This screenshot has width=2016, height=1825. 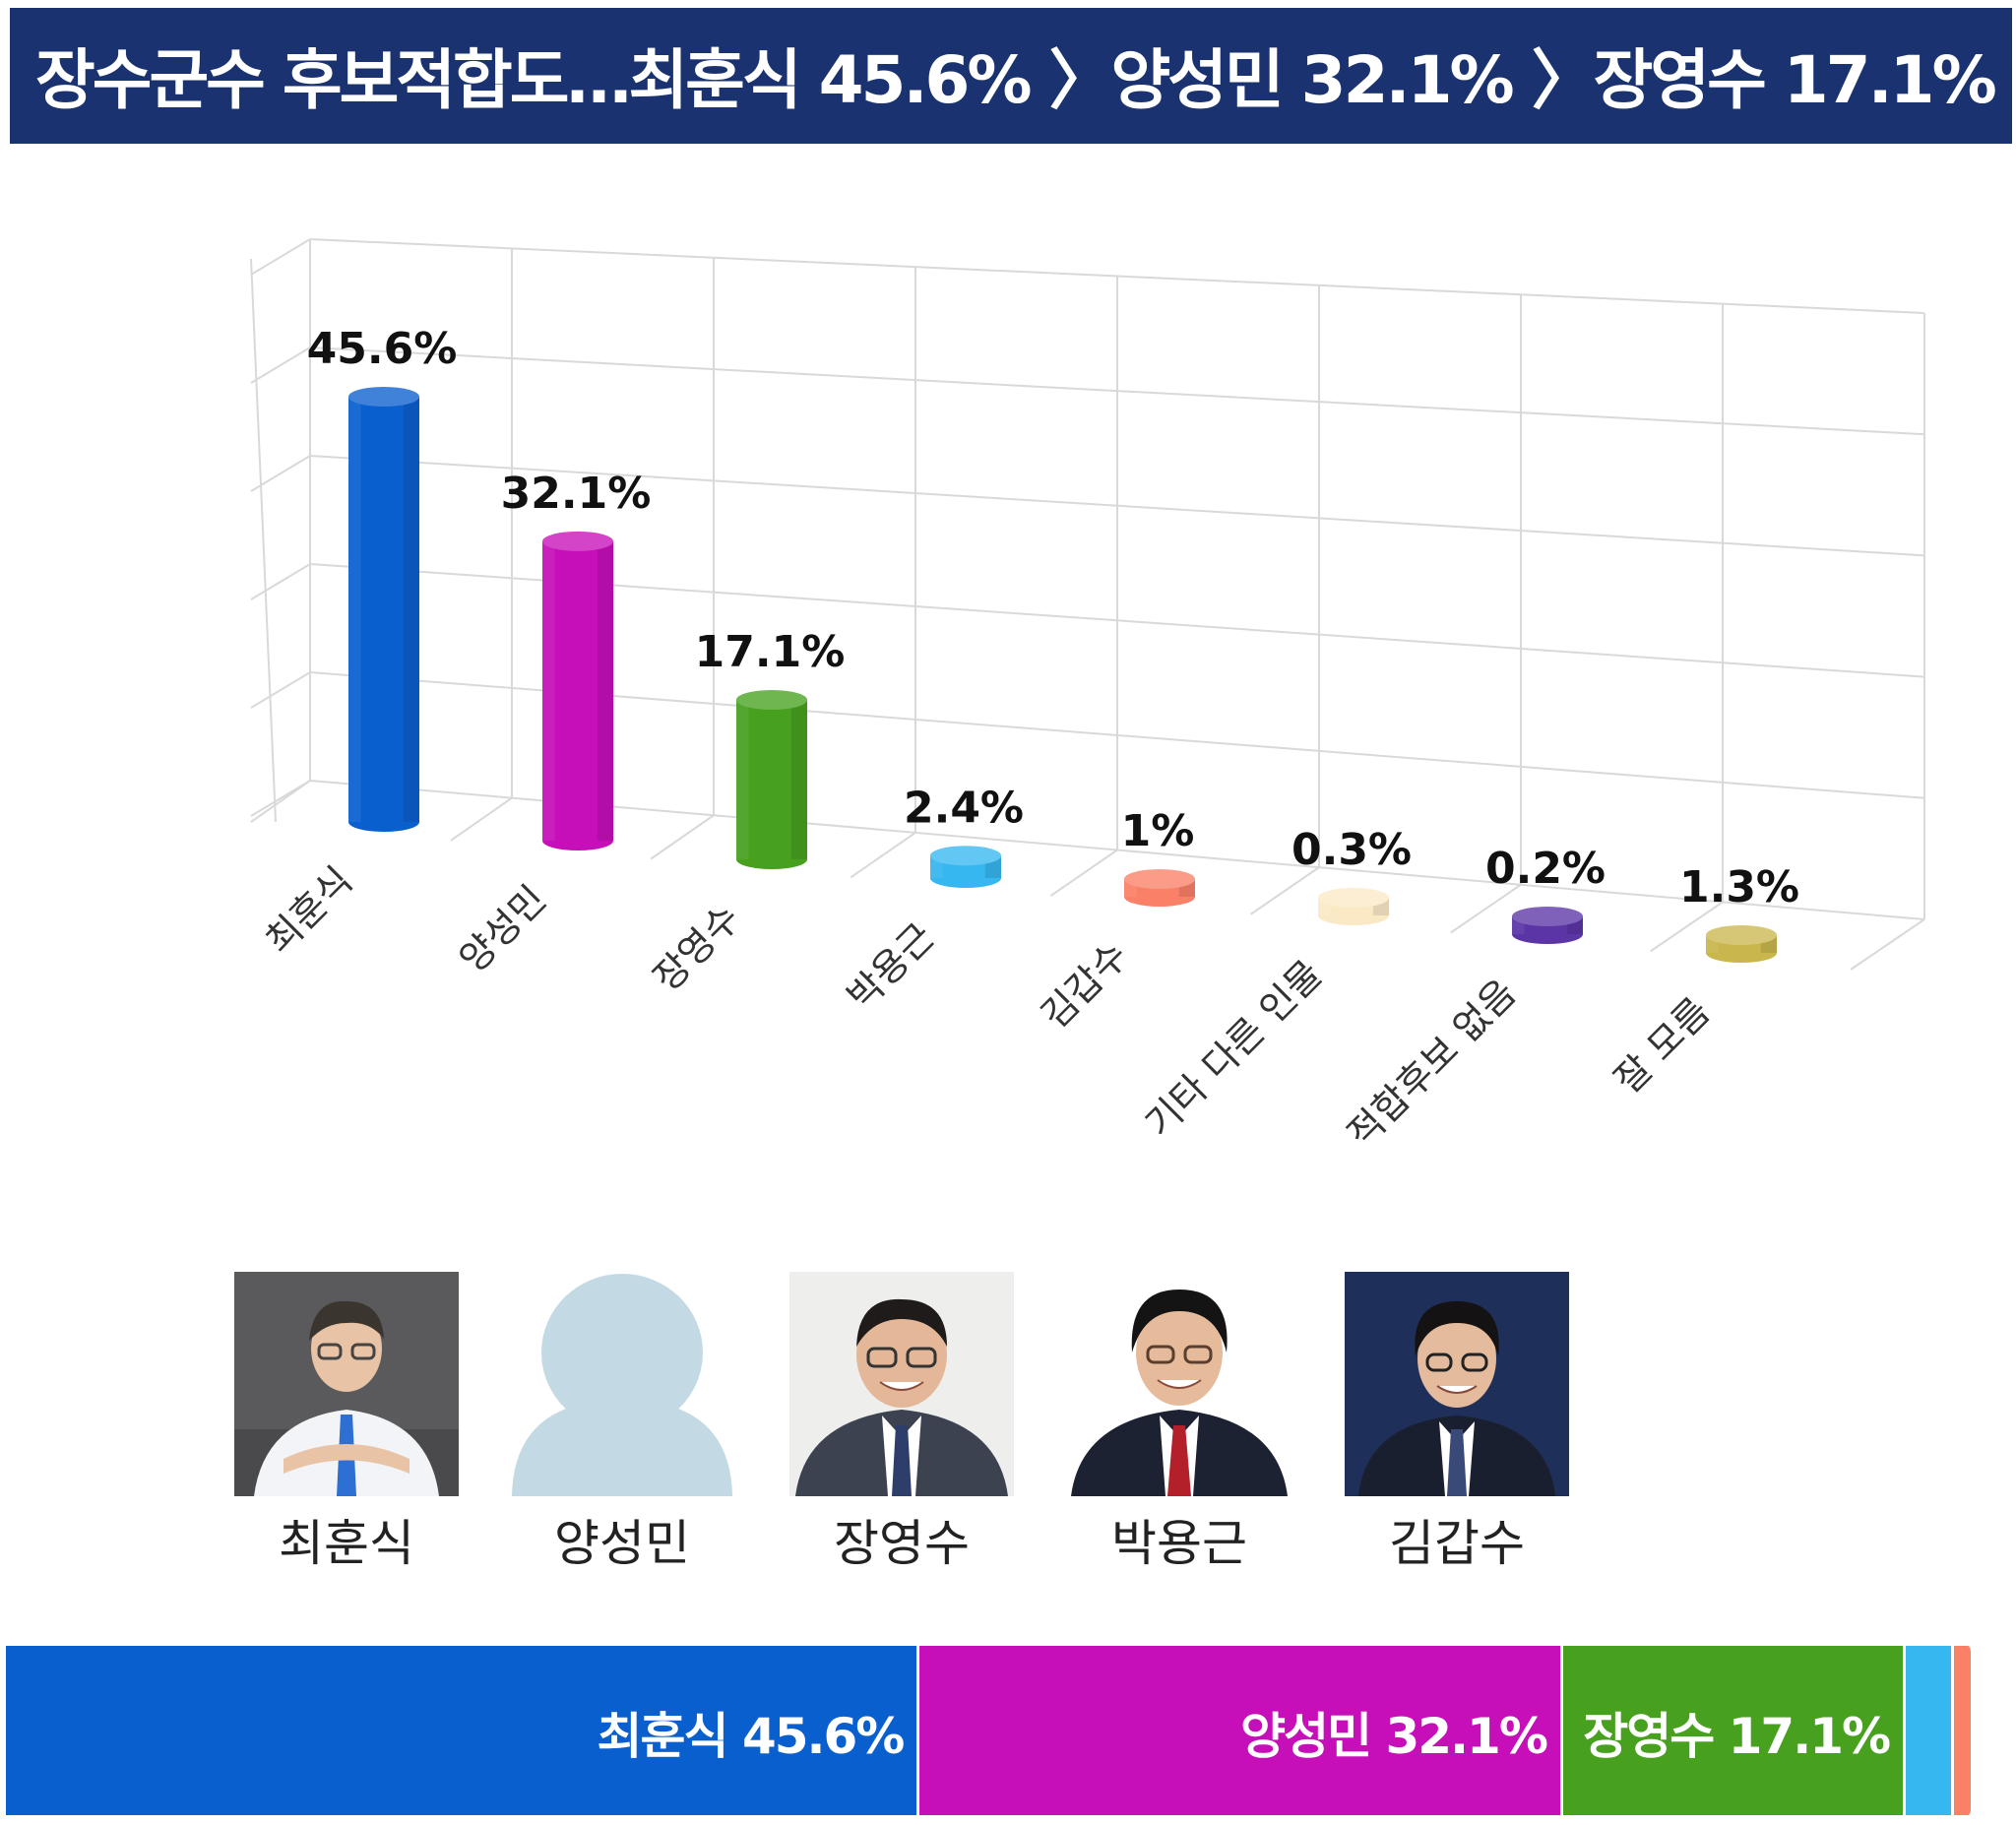 What do you see at coordinates (463, 1731) in the screenshot?
I see `stack-segment: 최훈식 45.6%` at bounding box center [463, 1731].